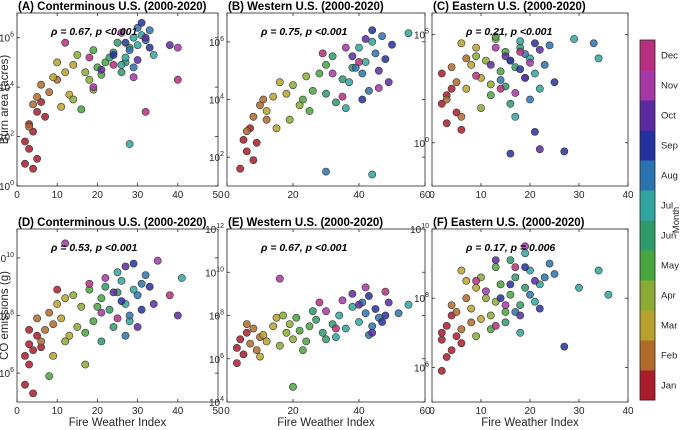  I want to click on colorbar-month-label: Nov, so click(669, 86).